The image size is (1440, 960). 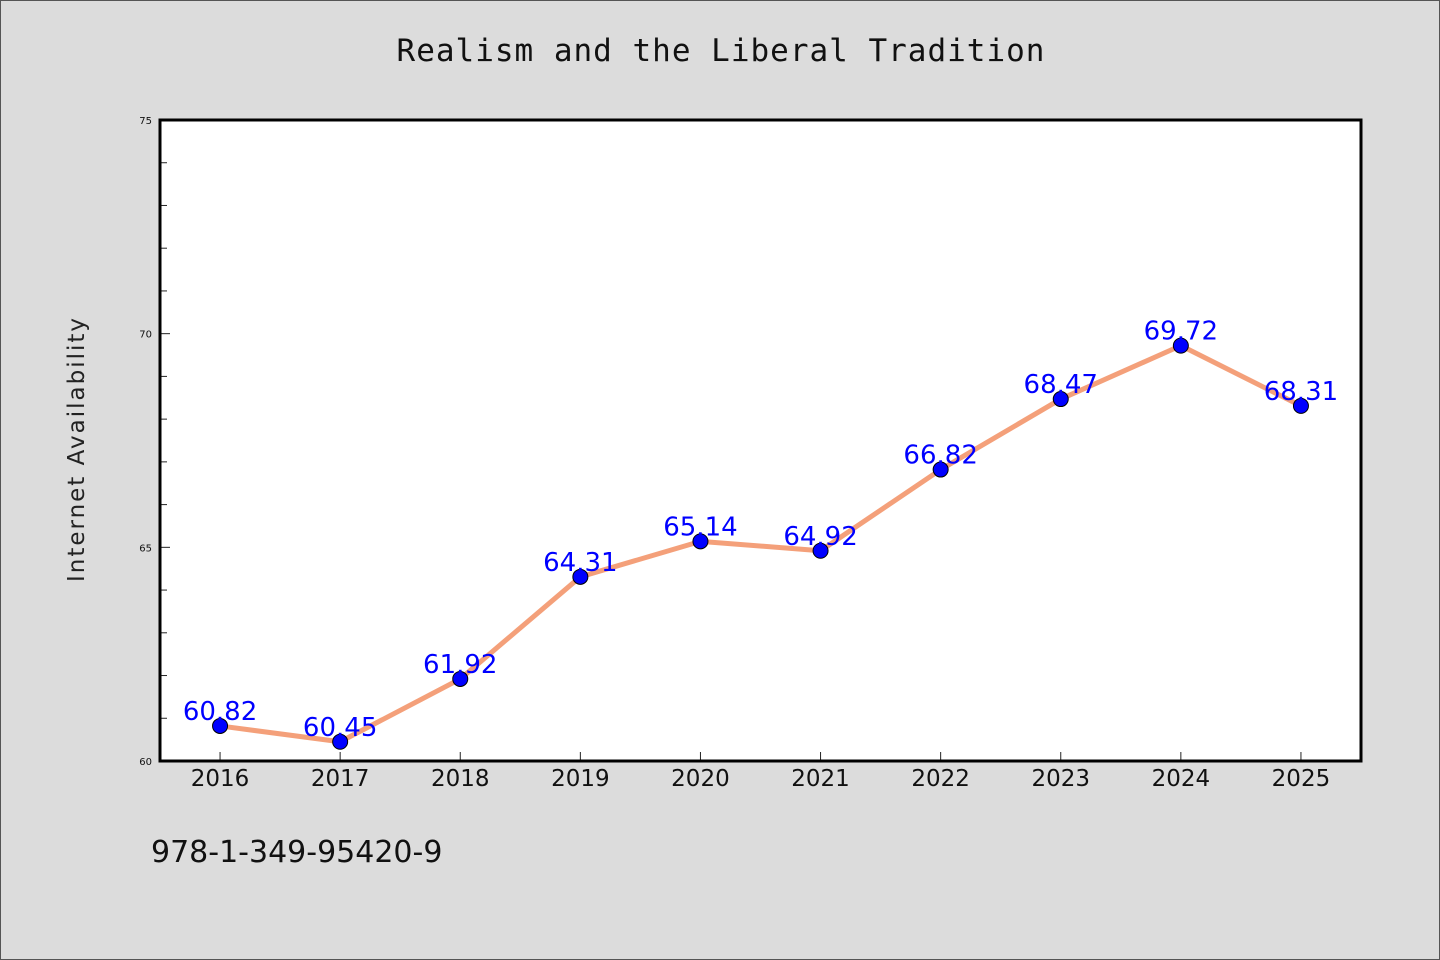 What do you see at coordinates (820, 537) in the screenshot?
I see `data-label: 64.92` at bounding box center [820, 537].